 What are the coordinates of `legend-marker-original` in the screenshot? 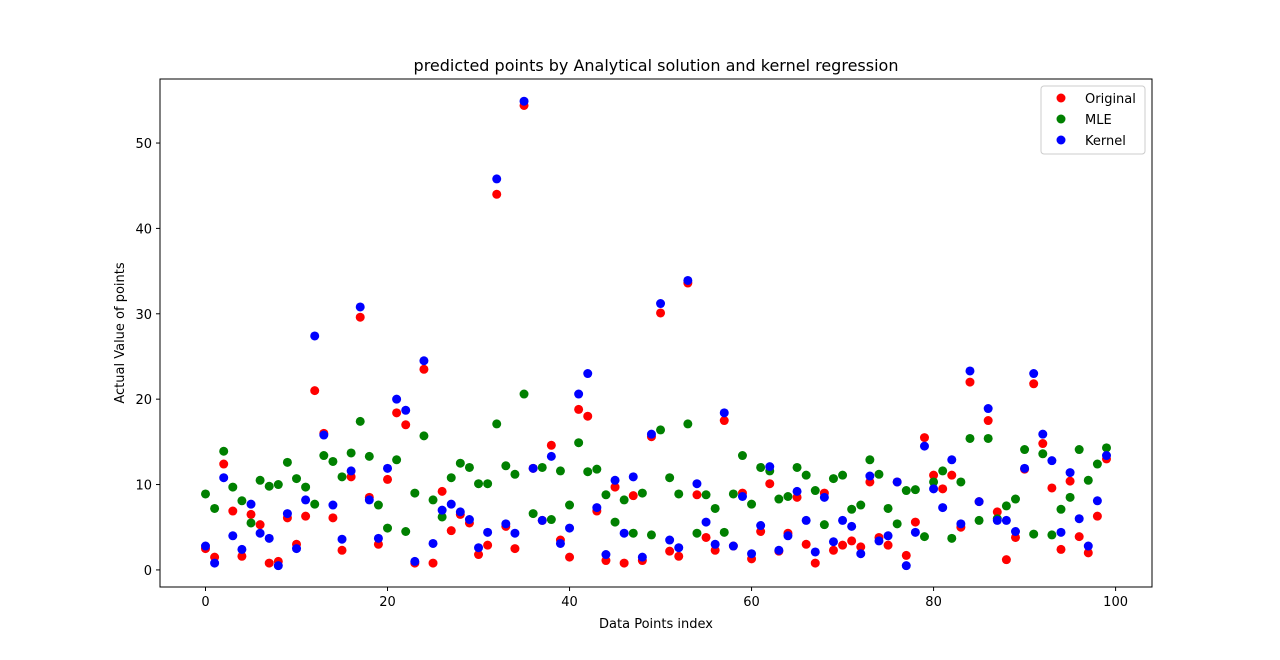 It's located at (1061, 98).